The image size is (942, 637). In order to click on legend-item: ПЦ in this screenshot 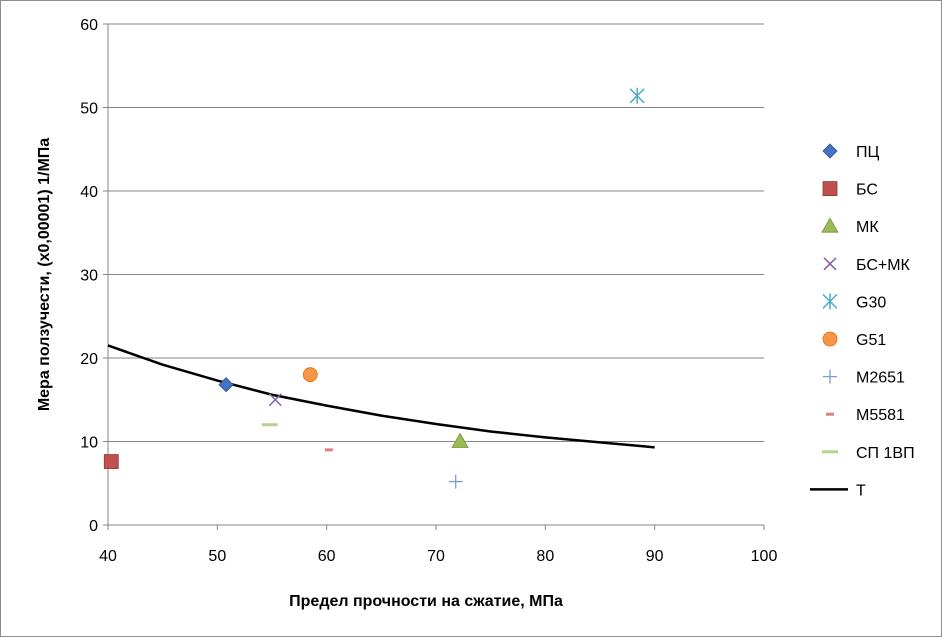, I will do `click(851, 152)`.